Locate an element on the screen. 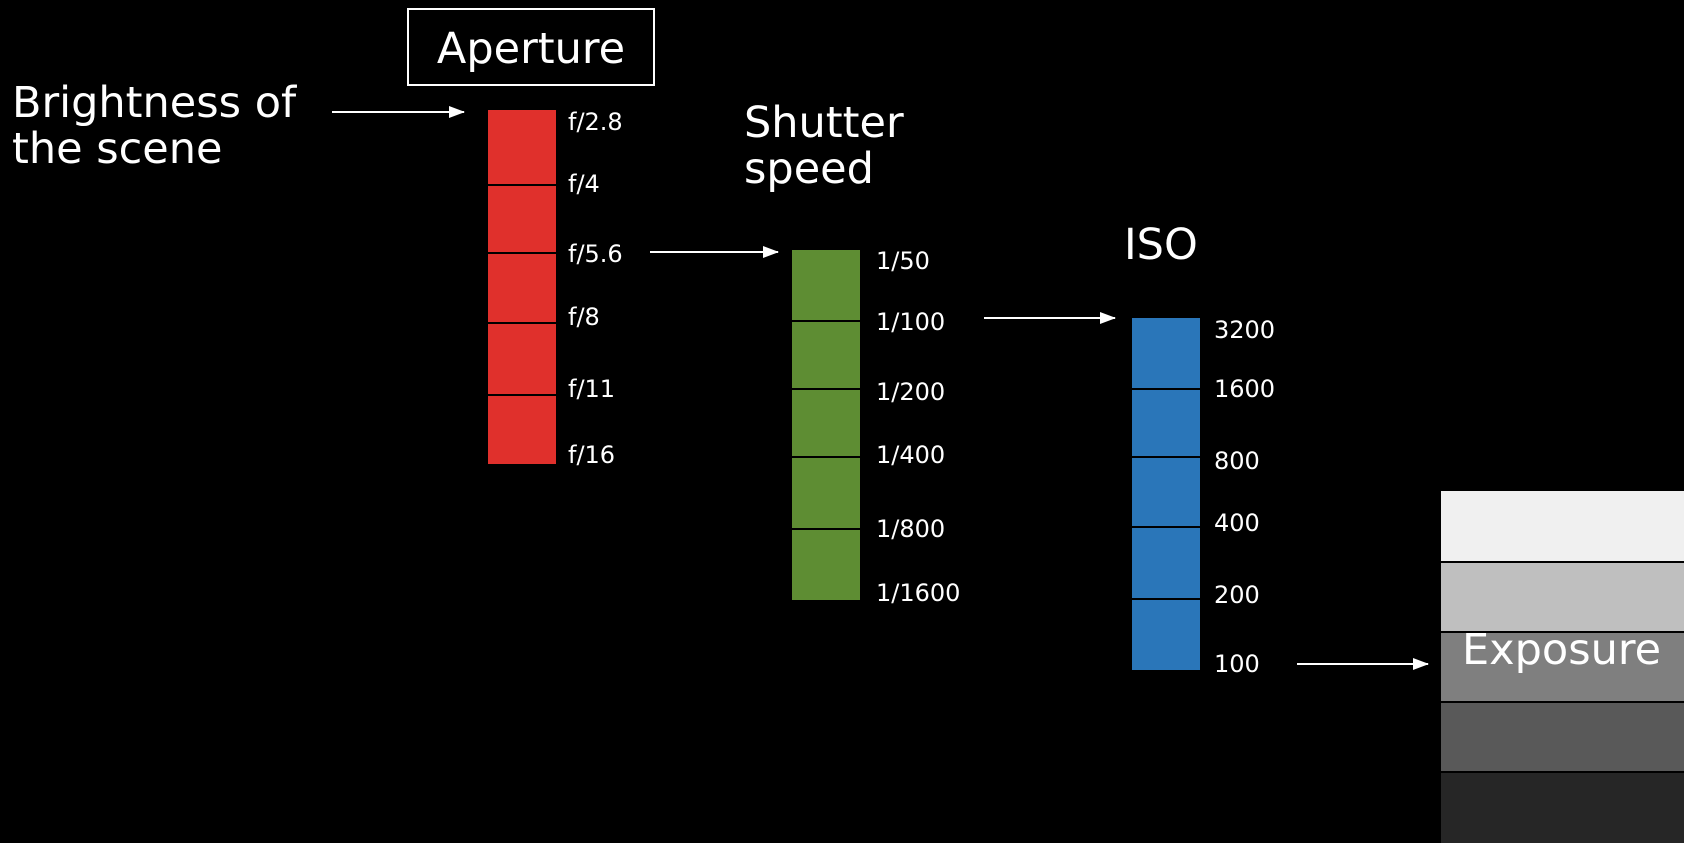  iso-scale is located at coordinates (1166, 494).